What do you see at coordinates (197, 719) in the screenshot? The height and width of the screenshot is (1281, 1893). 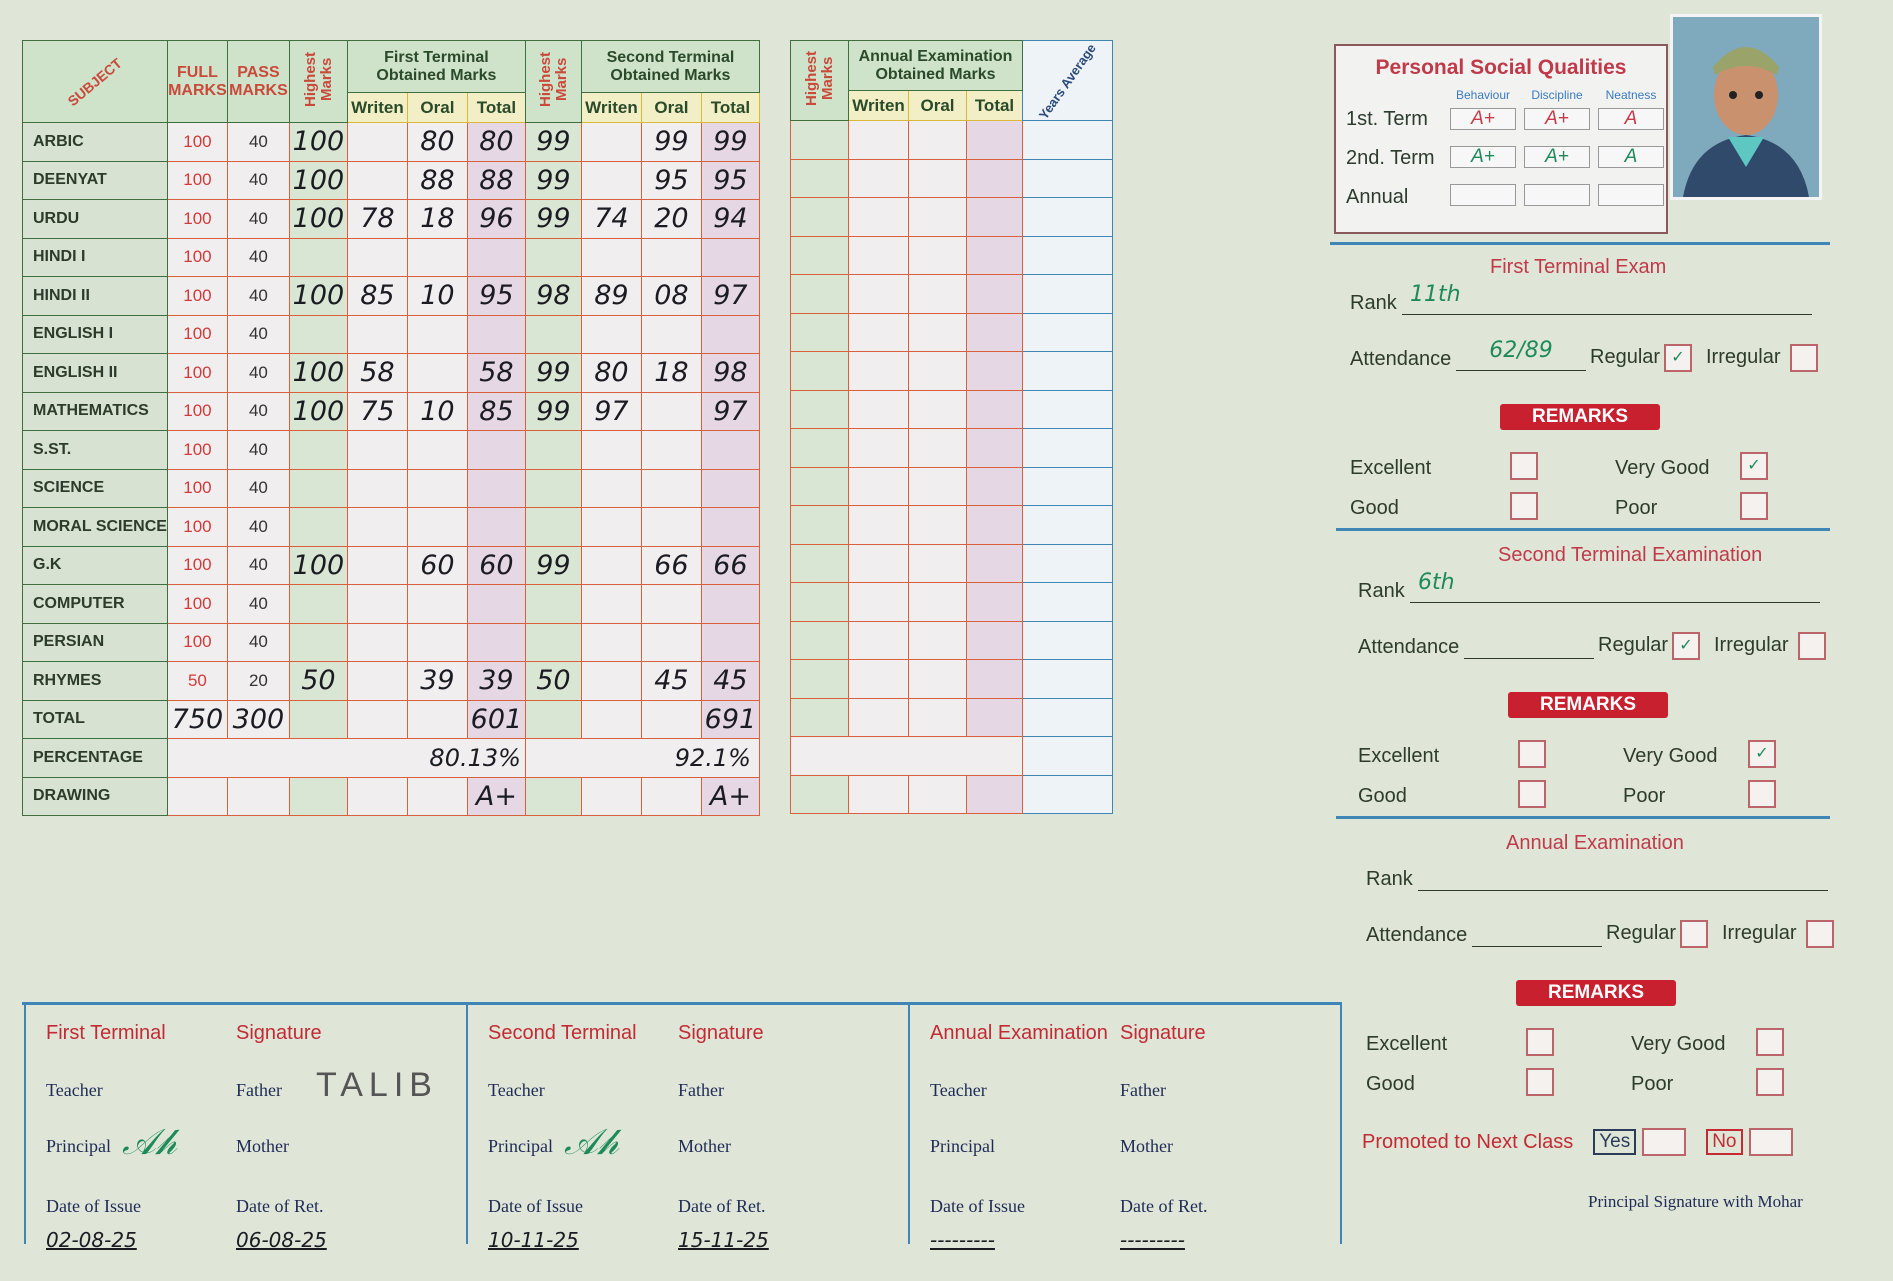 I see `mark-cell-full: 750` at bounding box center [197, 719].